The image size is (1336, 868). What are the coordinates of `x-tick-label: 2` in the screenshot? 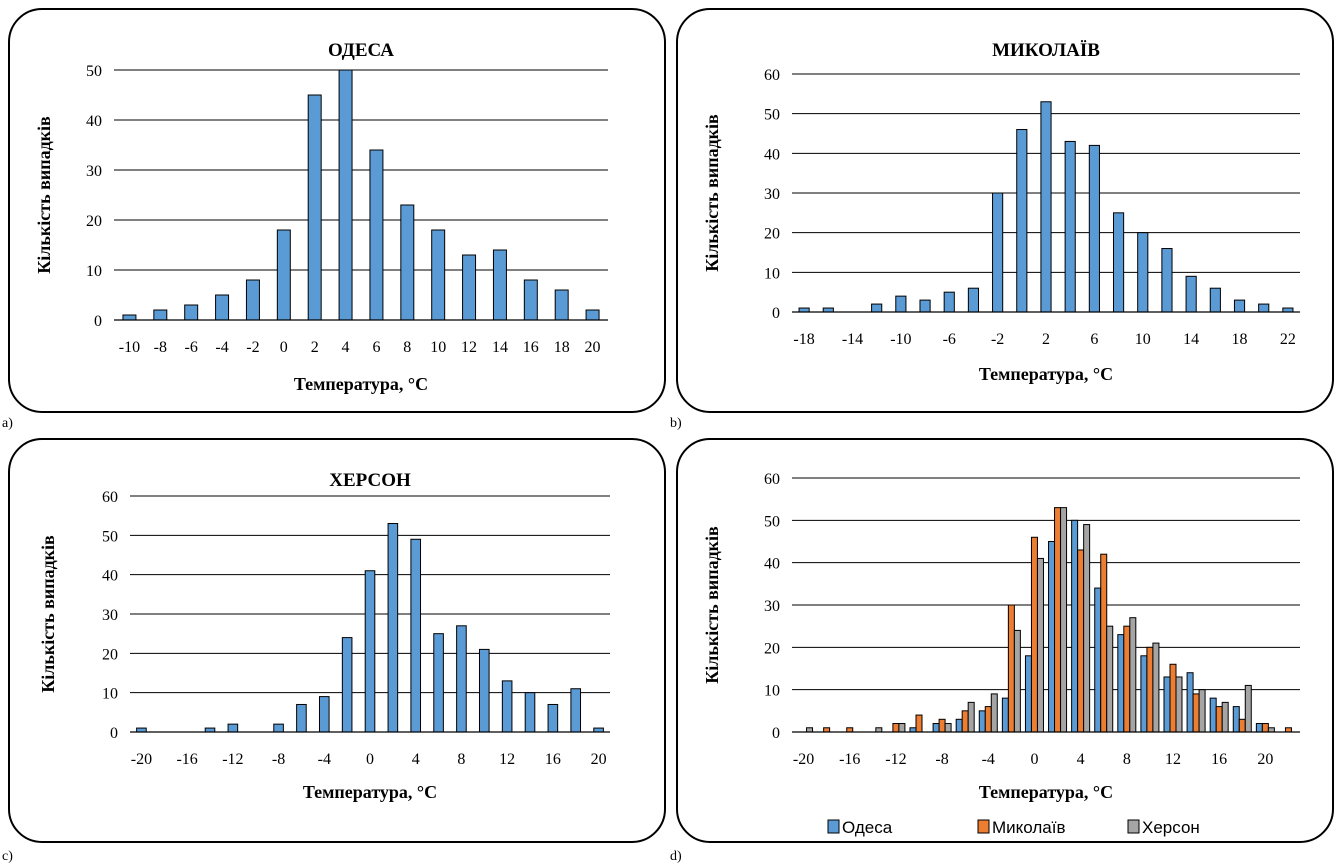 It's located at (1046, 339).